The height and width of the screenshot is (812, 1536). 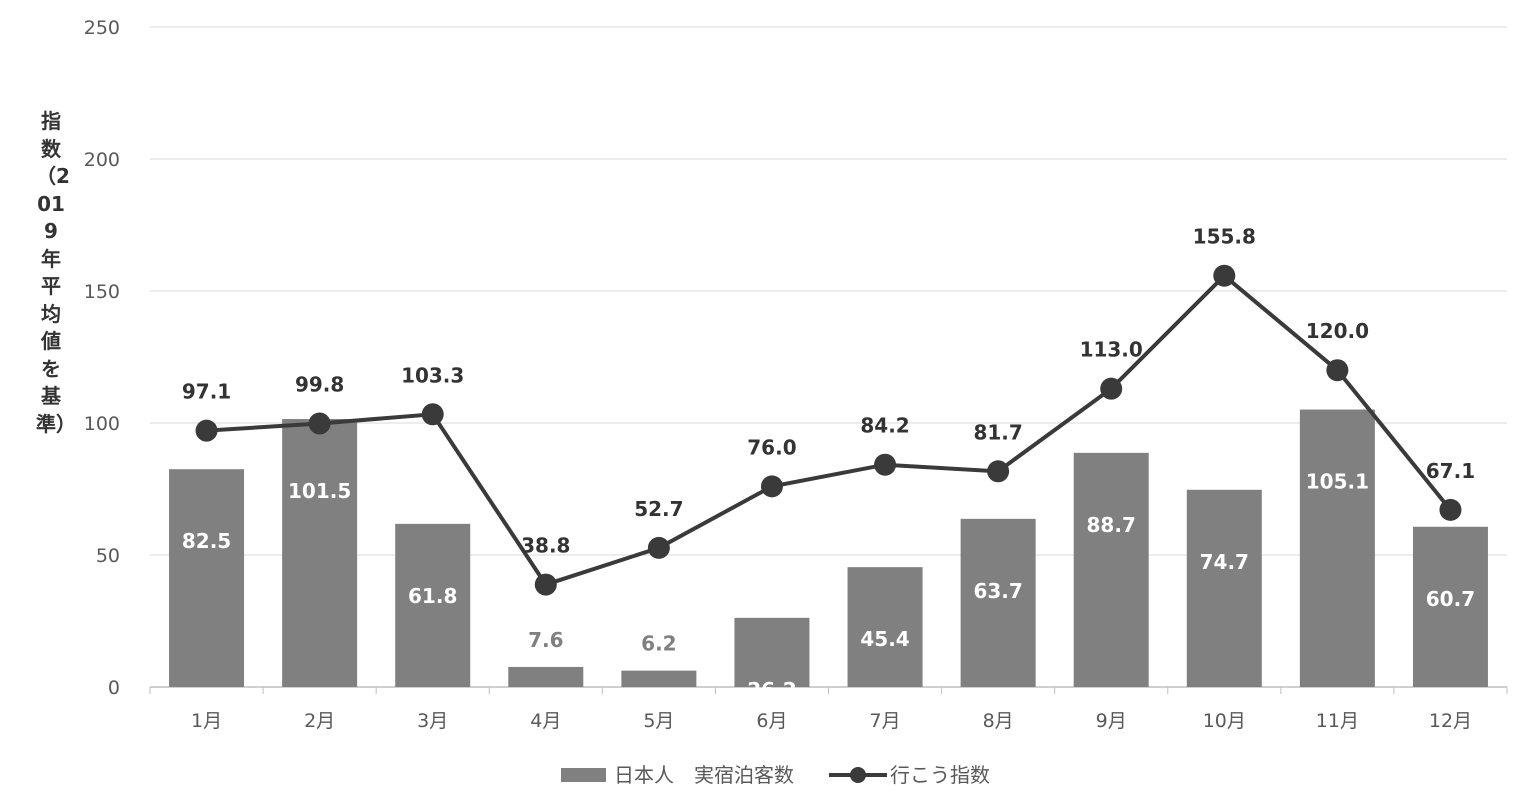 What do you see at coordinates (1224, 721) in the screenshot?
I see `x-tick-label: 10月` at bounding box center [1224, 721].